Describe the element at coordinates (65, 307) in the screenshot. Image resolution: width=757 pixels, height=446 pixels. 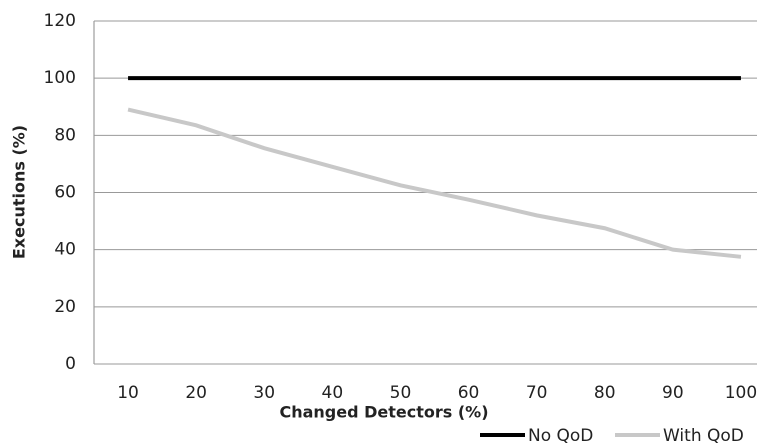
I see `y-tick-label: 20` at that location.